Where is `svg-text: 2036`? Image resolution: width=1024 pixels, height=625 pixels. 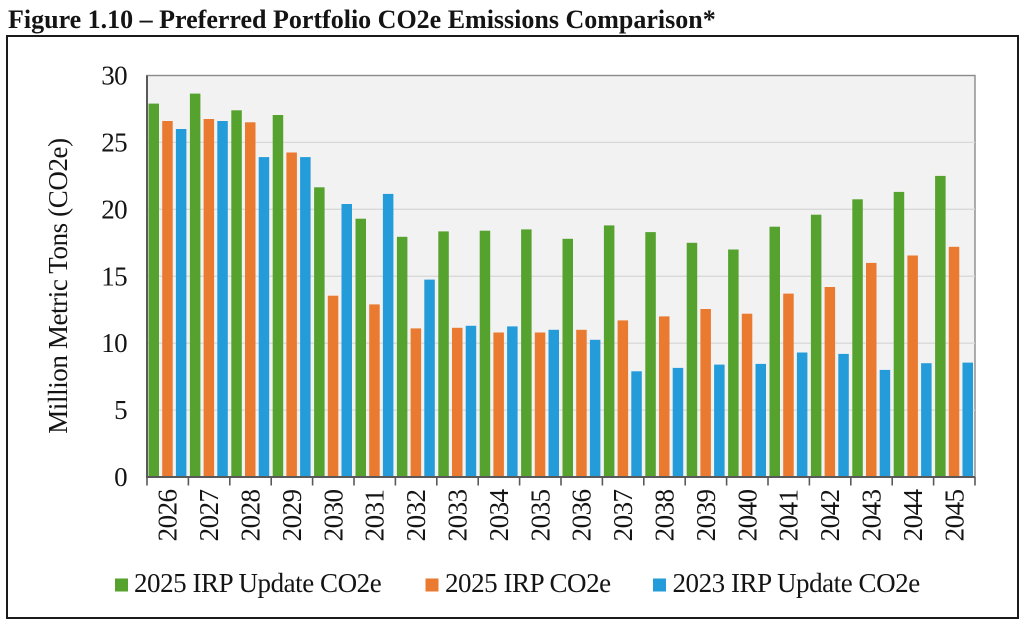 svg-text: 2036 is located at coordinates (582, 515).